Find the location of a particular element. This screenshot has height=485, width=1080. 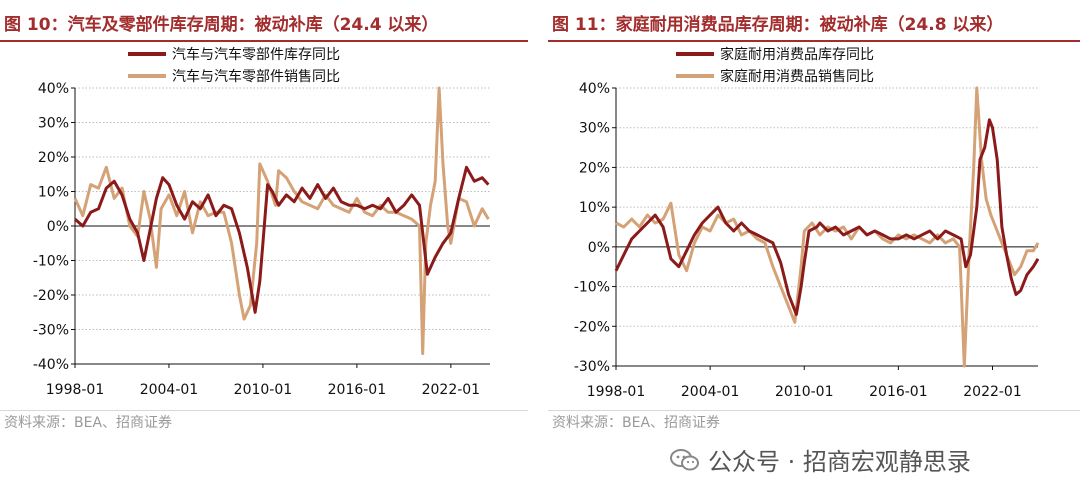

series-line is located at coordinates (282, 239).